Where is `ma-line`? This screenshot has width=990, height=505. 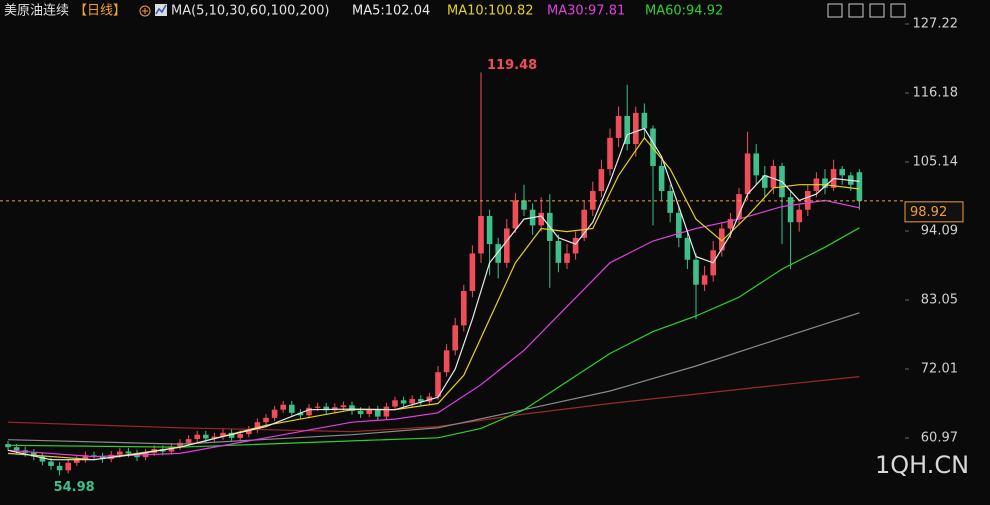
ma-line is located at coordinates (433, 404).